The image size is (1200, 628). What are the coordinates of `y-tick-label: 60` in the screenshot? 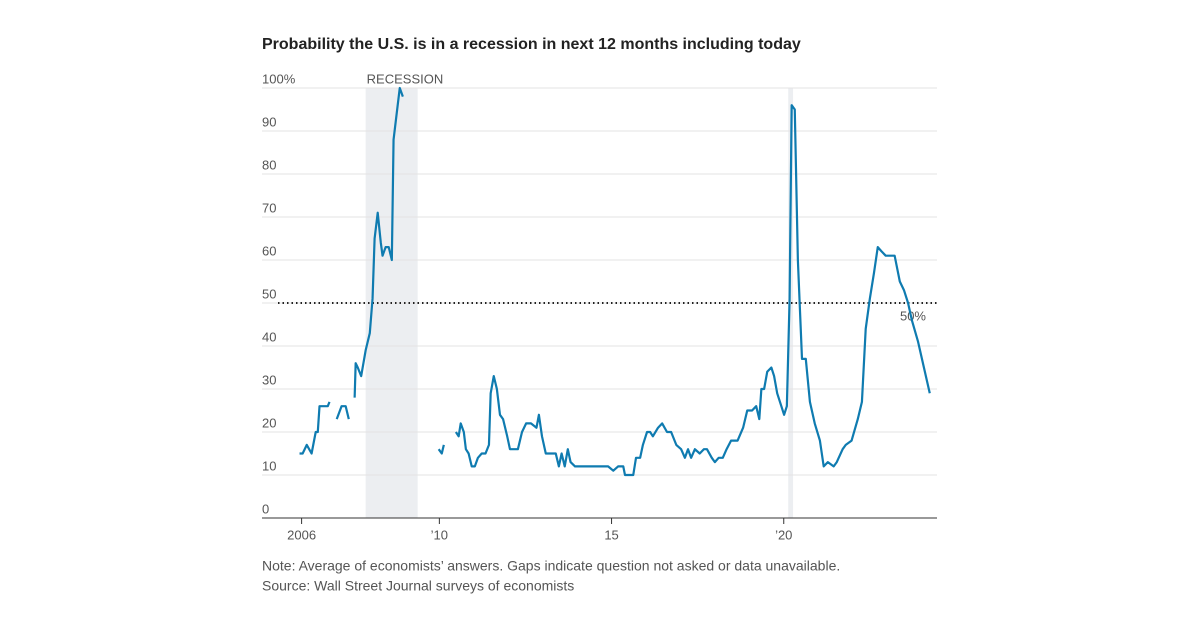 It's located at (269, 250).